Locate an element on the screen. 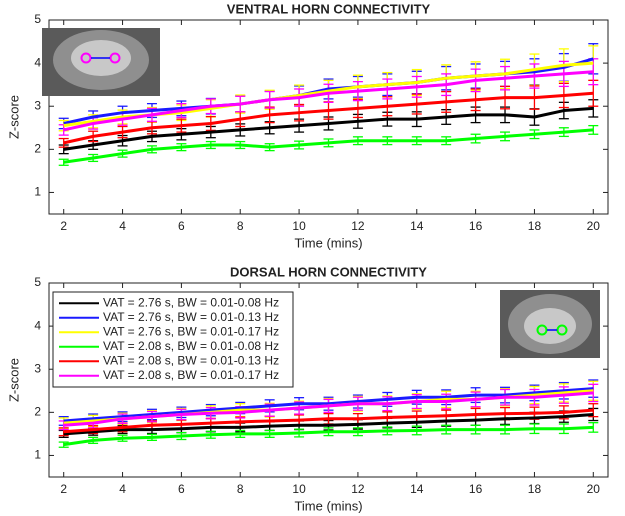  inset-gray-matter is located at coordinates (550, 326).